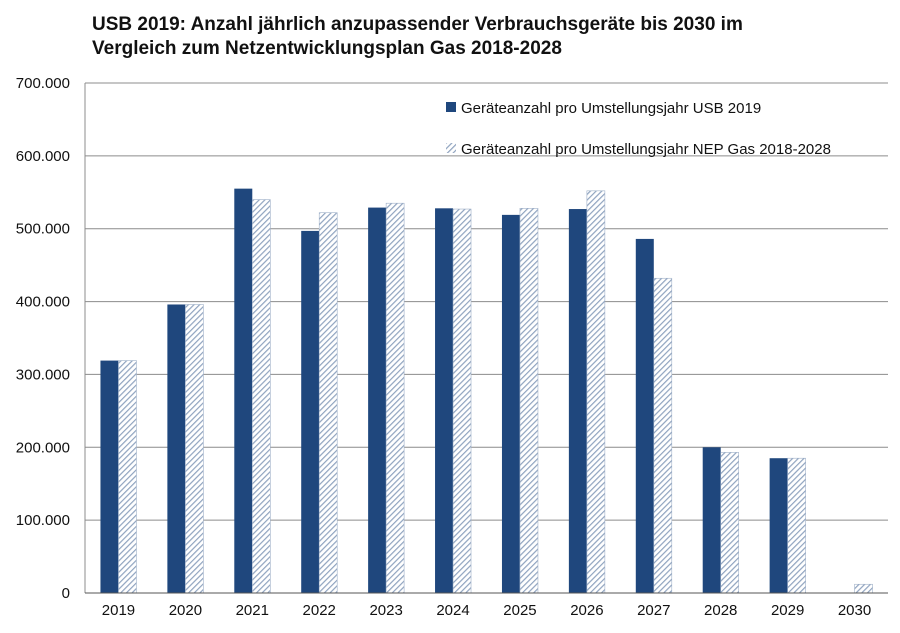 The height and width of the screenshot is (633, 900). I want to click on y-tick-label: 700.000, so click(43, 83).